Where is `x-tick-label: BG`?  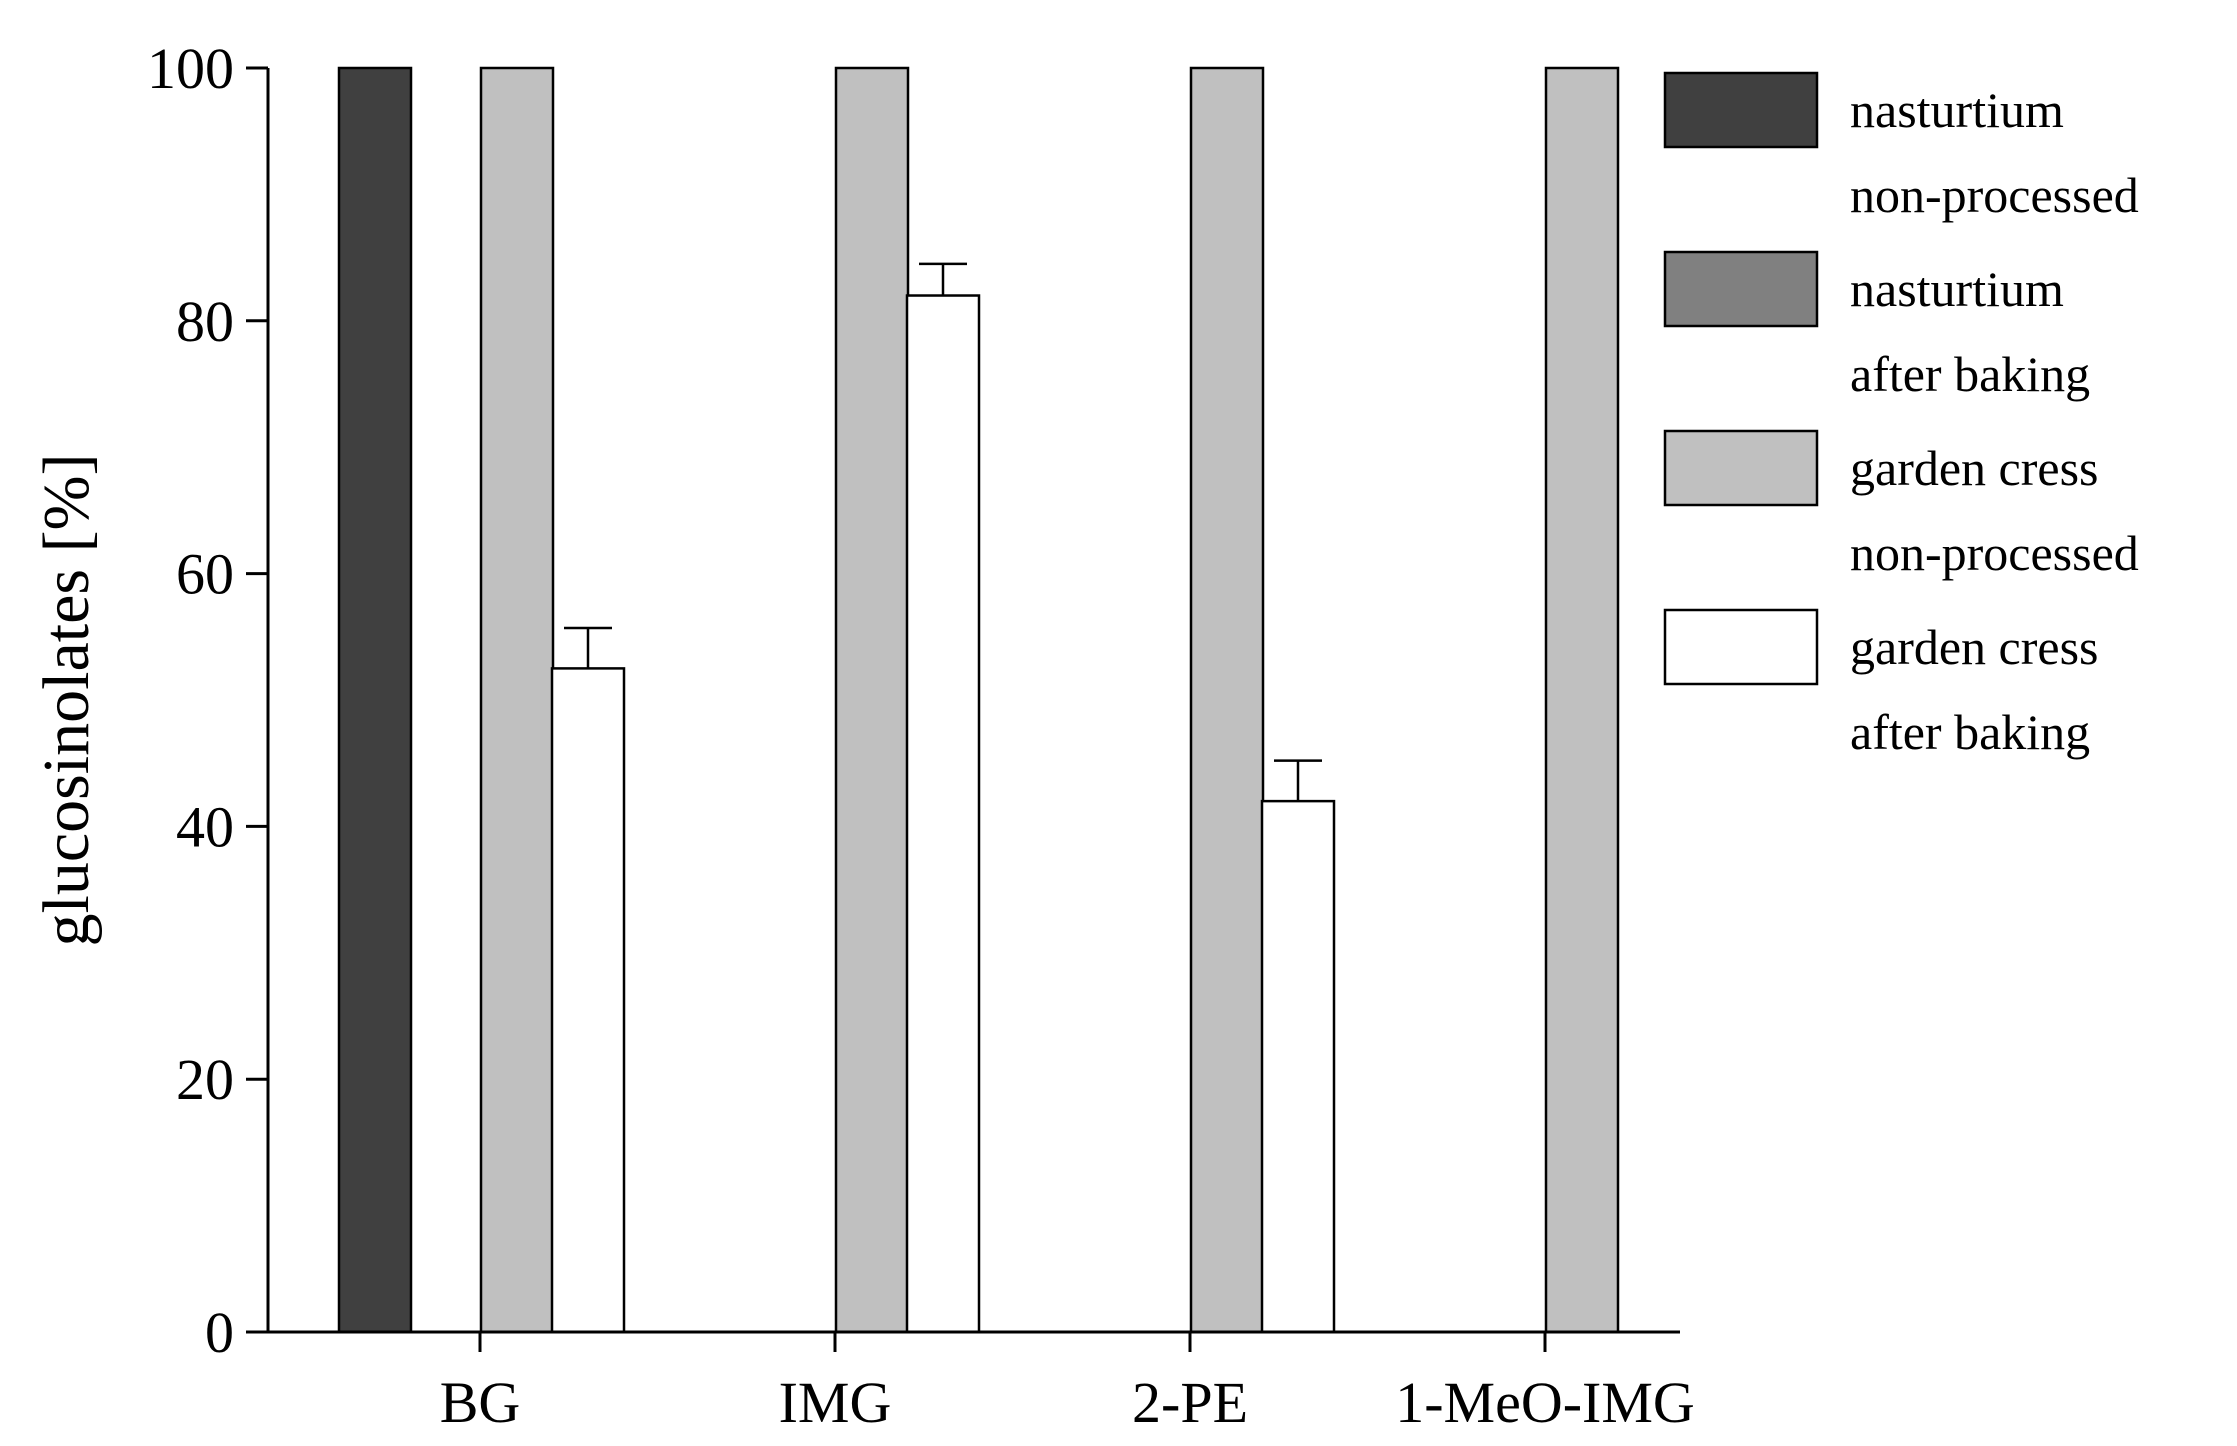
x-tick-label: BG is located at coordinates (480, 1402).